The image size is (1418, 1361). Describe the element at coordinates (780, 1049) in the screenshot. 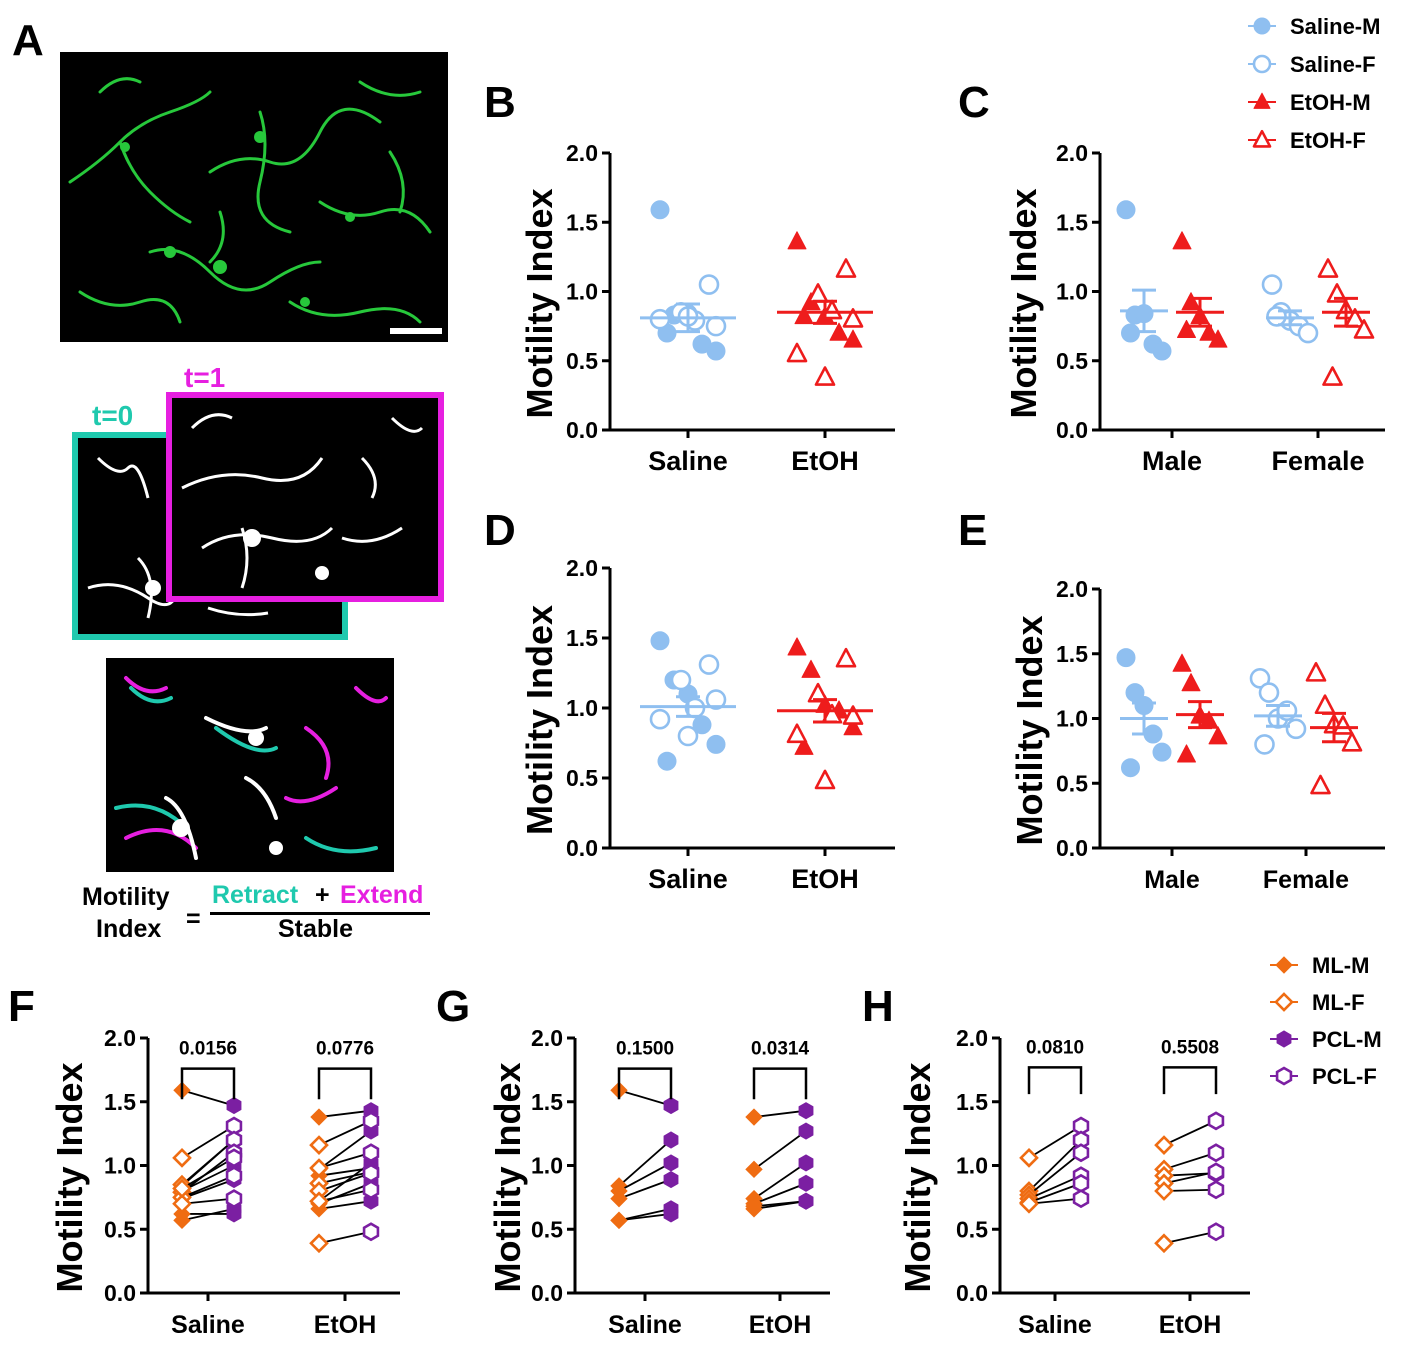

I see `p-value-label: 0.0314` at that location.